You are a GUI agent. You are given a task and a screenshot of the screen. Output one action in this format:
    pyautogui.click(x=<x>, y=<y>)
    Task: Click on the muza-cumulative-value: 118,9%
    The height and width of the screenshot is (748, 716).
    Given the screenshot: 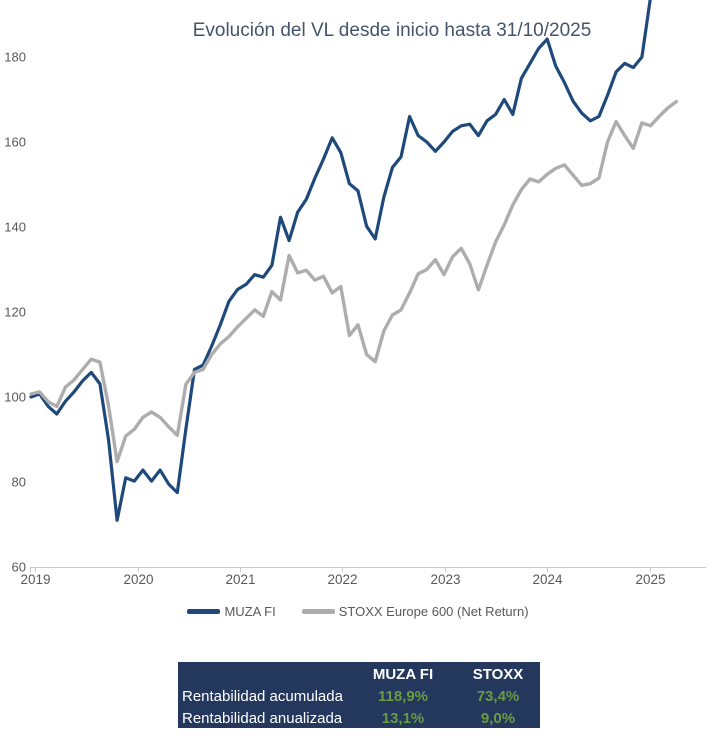 What is the action you would take?
    pyautogui.click(x=403, y=696)
    